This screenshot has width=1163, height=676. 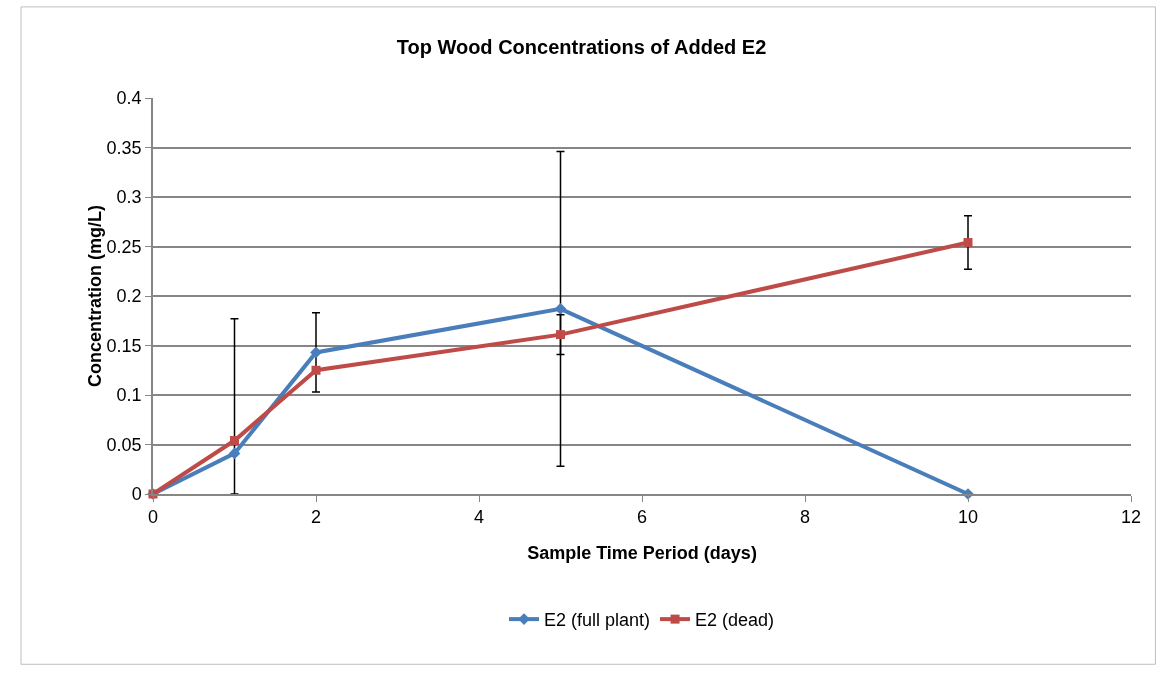 What do you see at coordinates (124, 345) in the screenshot?
I see `y-tick-label: 0.15` at bounding box center [124, 345].